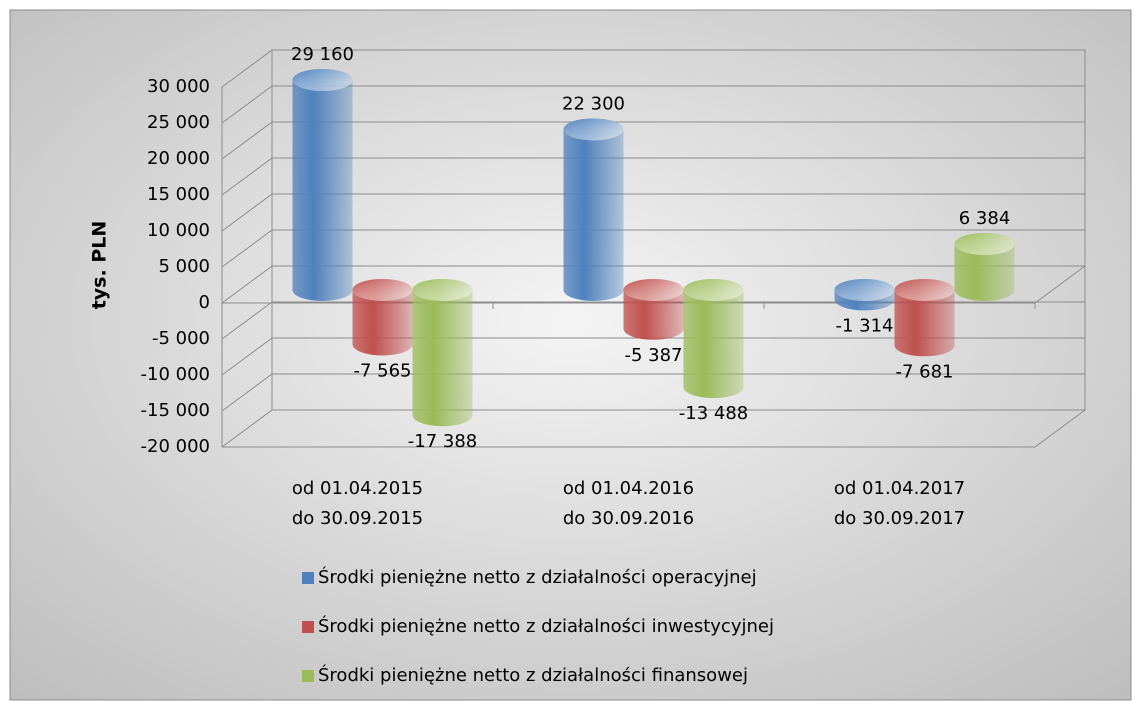 The height and width of the screenshot is (701, 1139). What do you see at coordinates (175, 410) in the screenshot?
I see `y-tick-label: -15 000` at bounding box center [175, 410].